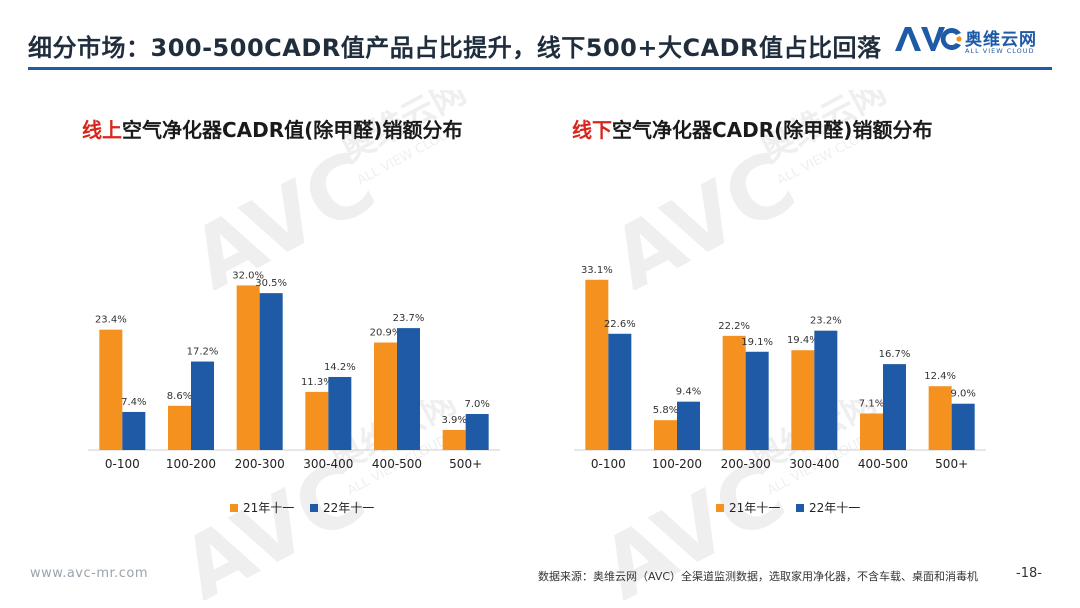 Image resolution: width=1080 pixels, height=608 pixels. What do you see at coordinates (834, 508) in the screenshot?
I see `offline-legend-label: 22年十一` at bounding box center [834, 508].